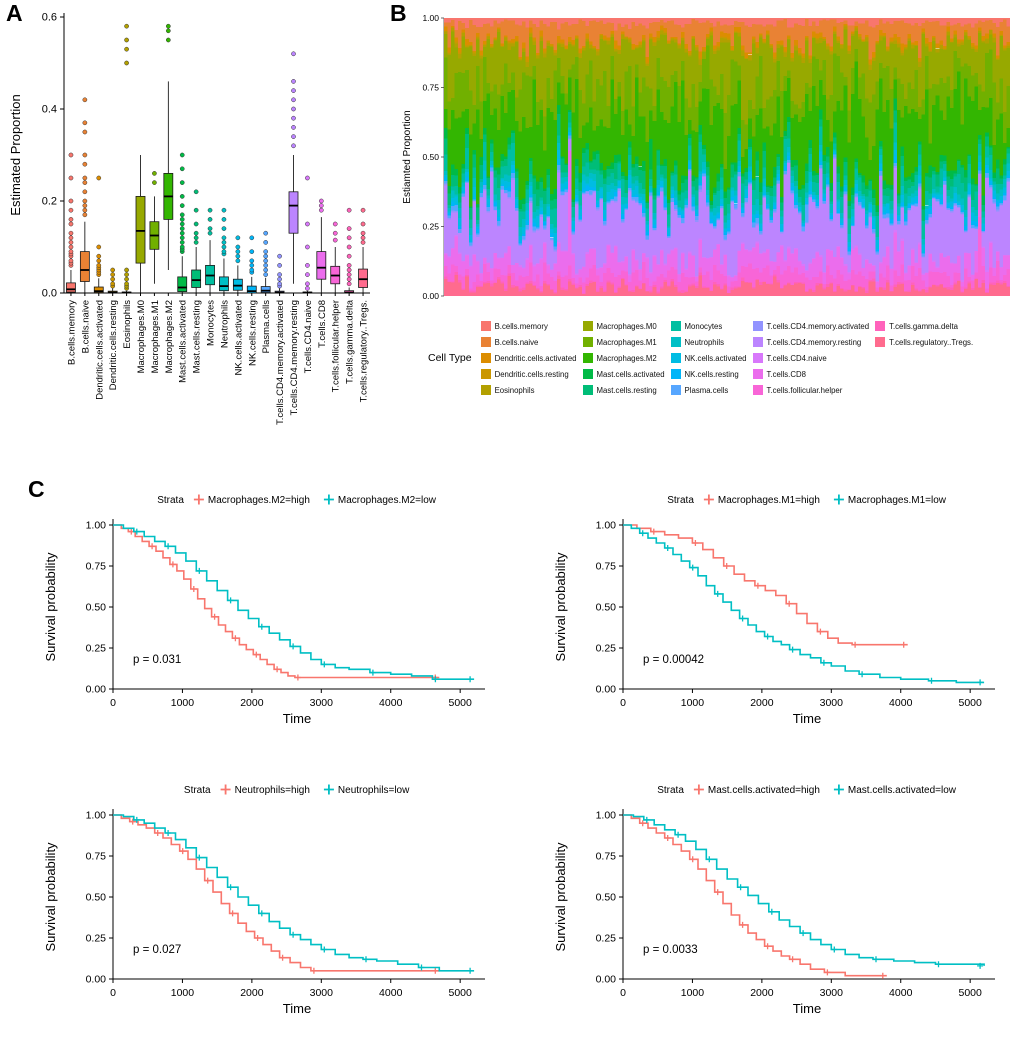 This screenshot has height=1047, width=1020. What do you see at coordinates (140, 224) in the screenshot?
I see `box-Macrophages.M0` at bounding box center [140, 224].